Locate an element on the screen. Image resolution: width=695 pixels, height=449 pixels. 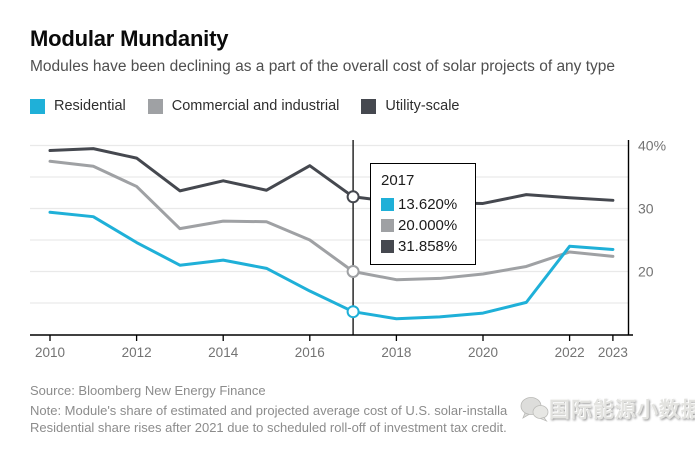
watermark: 国际能源小数据 is located at coordinates (607, 409).